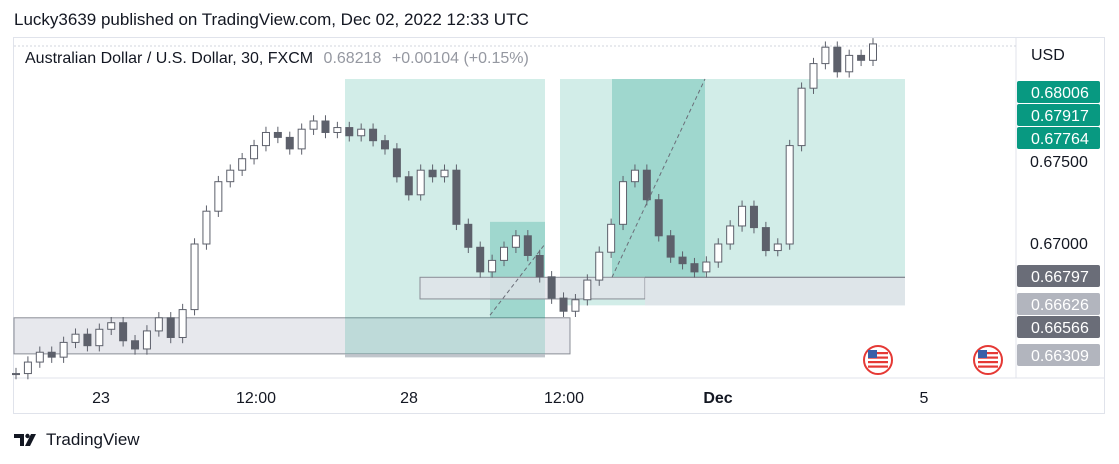  What do you see at coordinates (460, 58) in the screenshot?
I see `symbol-change: +0.00104 (+0.15%)` at bounding box center [460, 58].